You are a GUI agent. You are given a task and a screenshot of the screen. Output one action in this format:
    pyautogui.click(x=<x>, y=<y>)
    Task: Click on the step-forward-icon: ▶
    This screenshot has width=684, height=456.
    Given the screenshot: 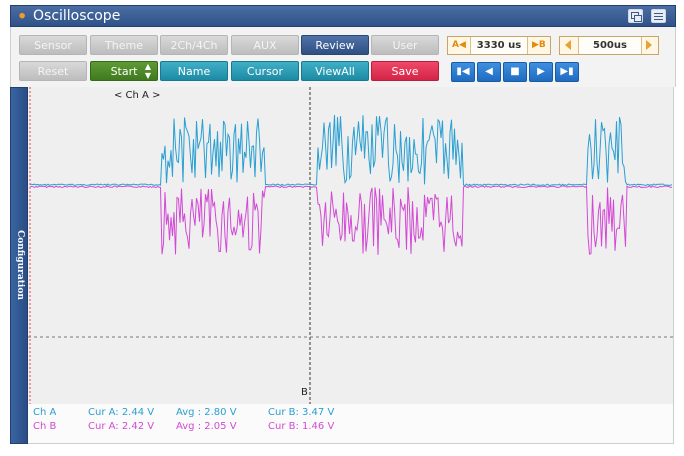 What is the action you would take?
    pyautogui.click(x=541, y=72)
    